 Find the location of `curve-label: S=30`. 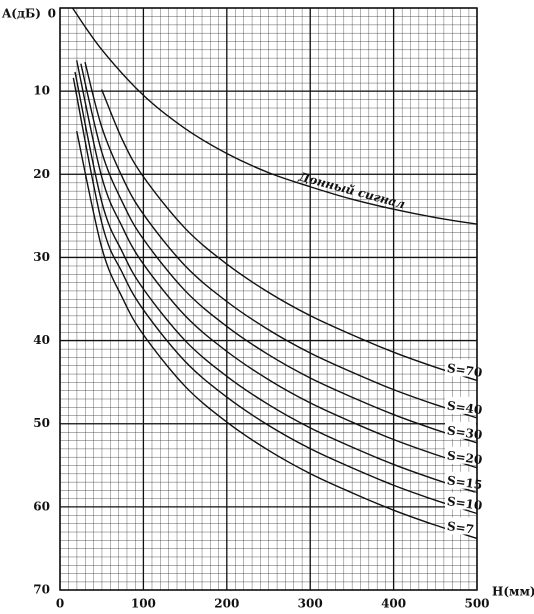

curve-label: S=30 is located at coordinates (464, 432).